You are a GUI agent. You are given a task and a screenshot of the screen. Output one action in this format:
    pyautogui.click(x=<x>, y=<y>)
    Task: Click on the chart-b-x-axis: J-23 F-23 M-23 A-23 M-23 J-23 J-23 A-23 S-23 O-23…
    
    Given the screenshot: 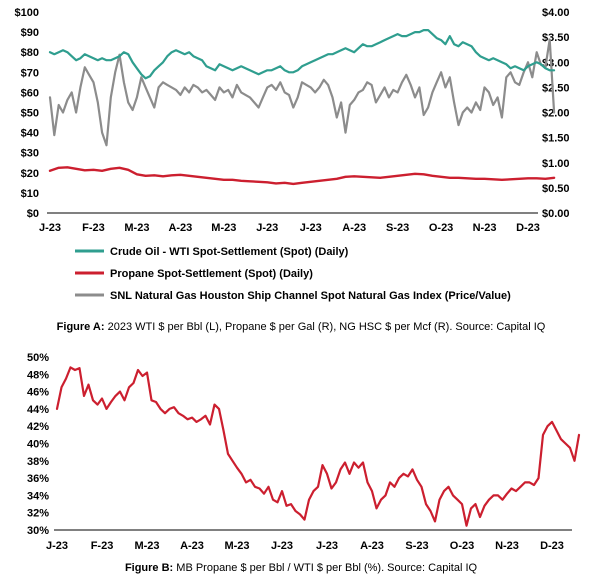 What is the action you would take?
    pyautogui.click(x=305, y=546)
    